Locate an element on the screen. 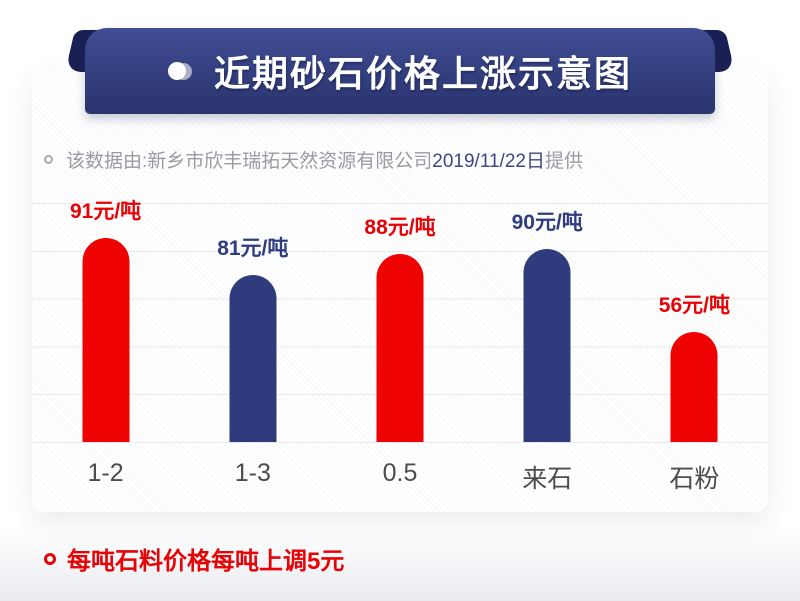 The image size is (800, 601). chart-column-3: 88元/吨 is located at coordinates (399, 322).